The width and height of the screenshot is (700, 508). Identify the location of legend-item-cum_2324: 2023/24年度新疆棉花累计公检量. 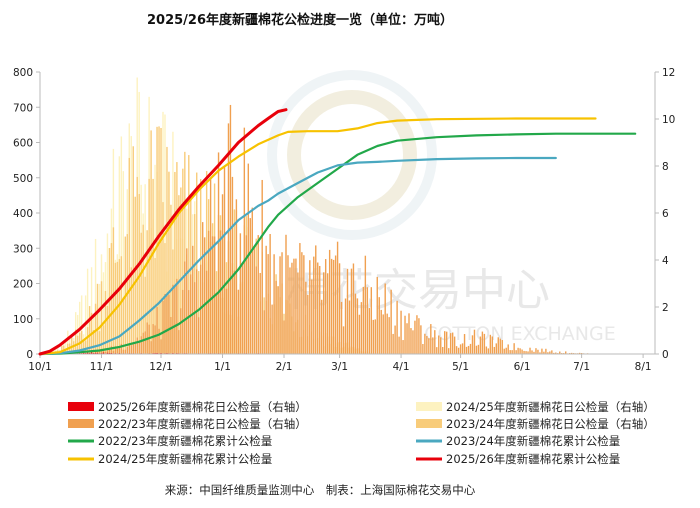
(518, 441).